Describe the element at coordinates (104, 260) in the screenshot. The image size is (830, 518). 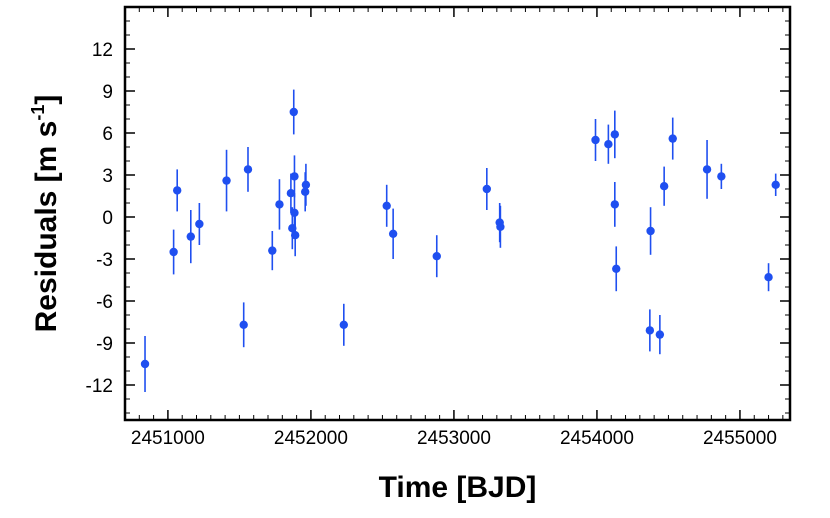
I see `y-tick-label: -3` at that location.